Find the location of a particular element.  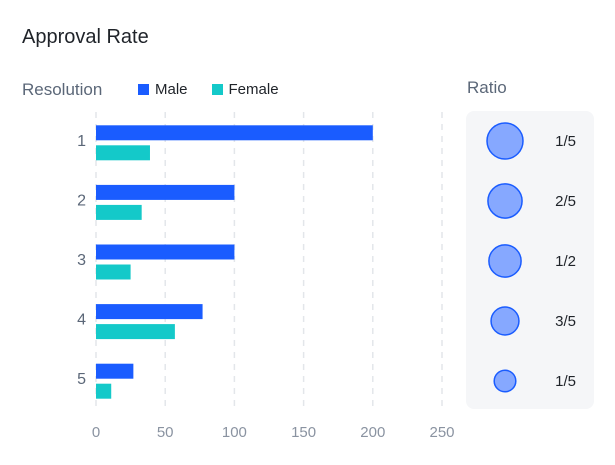

y-tick-label: 1 is located at coordinates (81, 141).